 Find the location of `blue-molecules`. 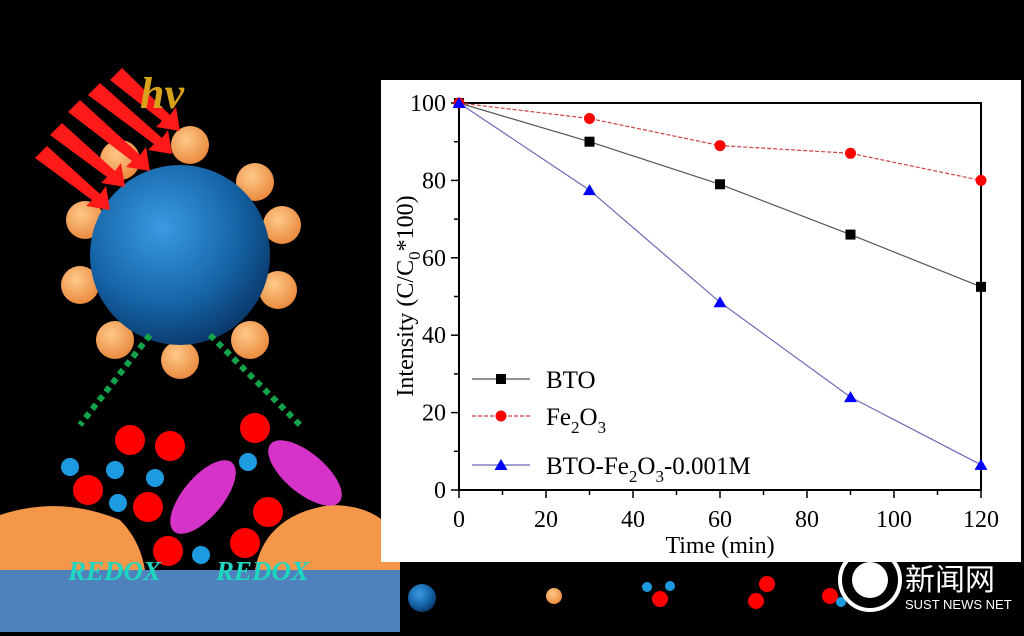

blue-molecules is located at coordinates (159, 508).